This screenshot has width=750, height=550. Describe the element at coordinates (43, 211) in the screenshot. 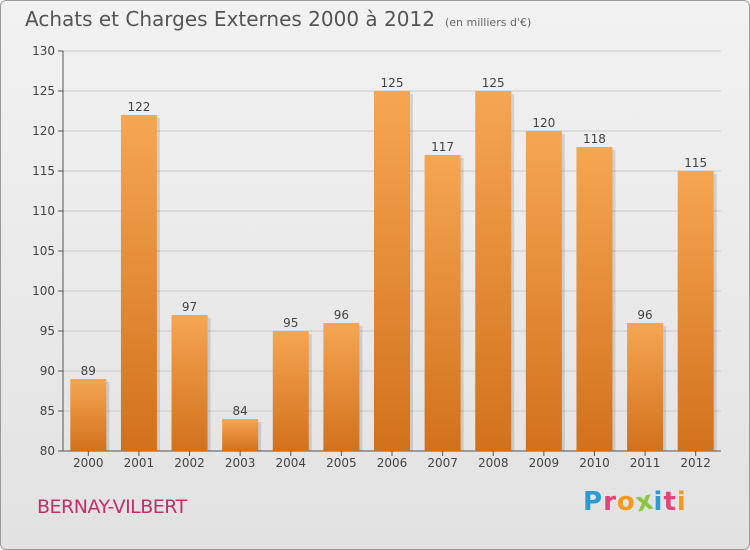

I see `y-tick-label: 110` at that location.